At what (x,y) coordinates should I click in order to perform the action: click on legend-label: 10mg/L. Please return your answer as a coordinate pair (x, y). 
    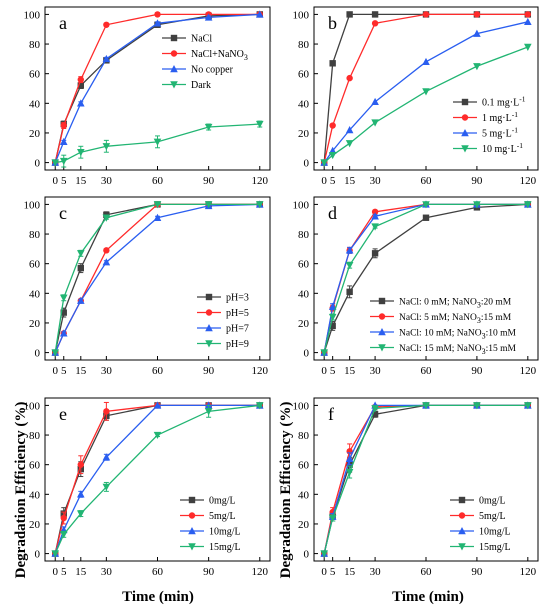
    Looking at the image, I should click on (495, 532).